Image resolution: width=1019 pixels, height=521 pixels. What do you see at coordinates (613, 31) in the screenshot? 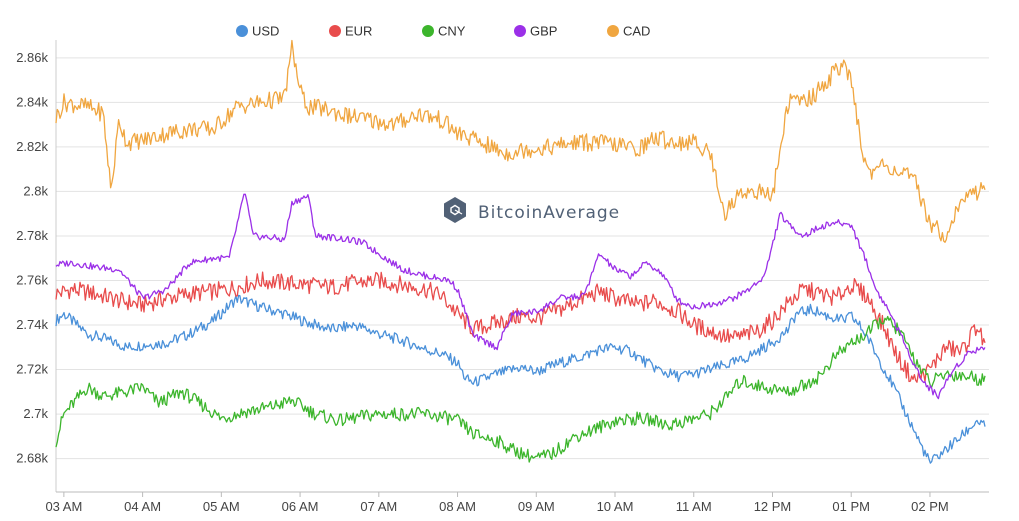
I see `legend-swatch-cad` at bounding box center [613, 31].